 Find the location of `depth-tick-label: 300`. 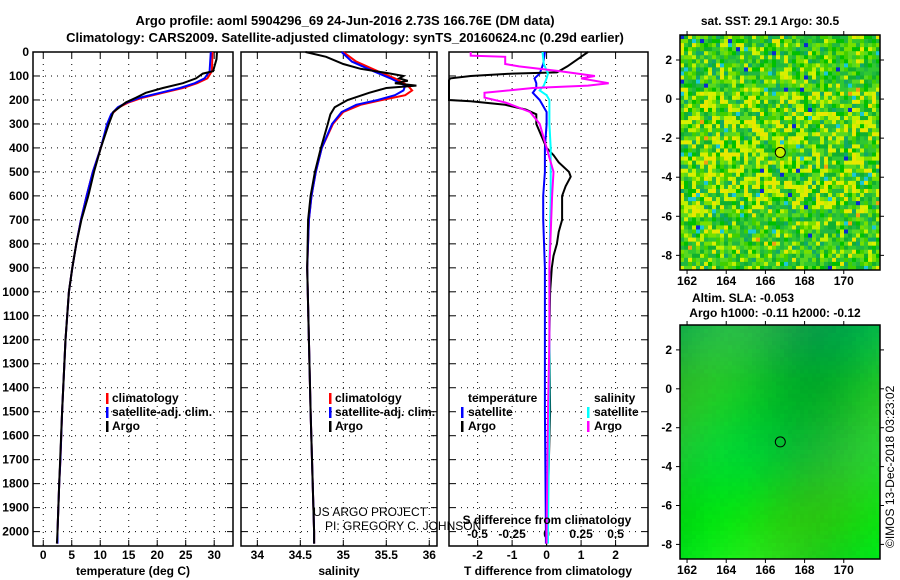

depth-tick-label: 300 is located at coordinates (19, 124).